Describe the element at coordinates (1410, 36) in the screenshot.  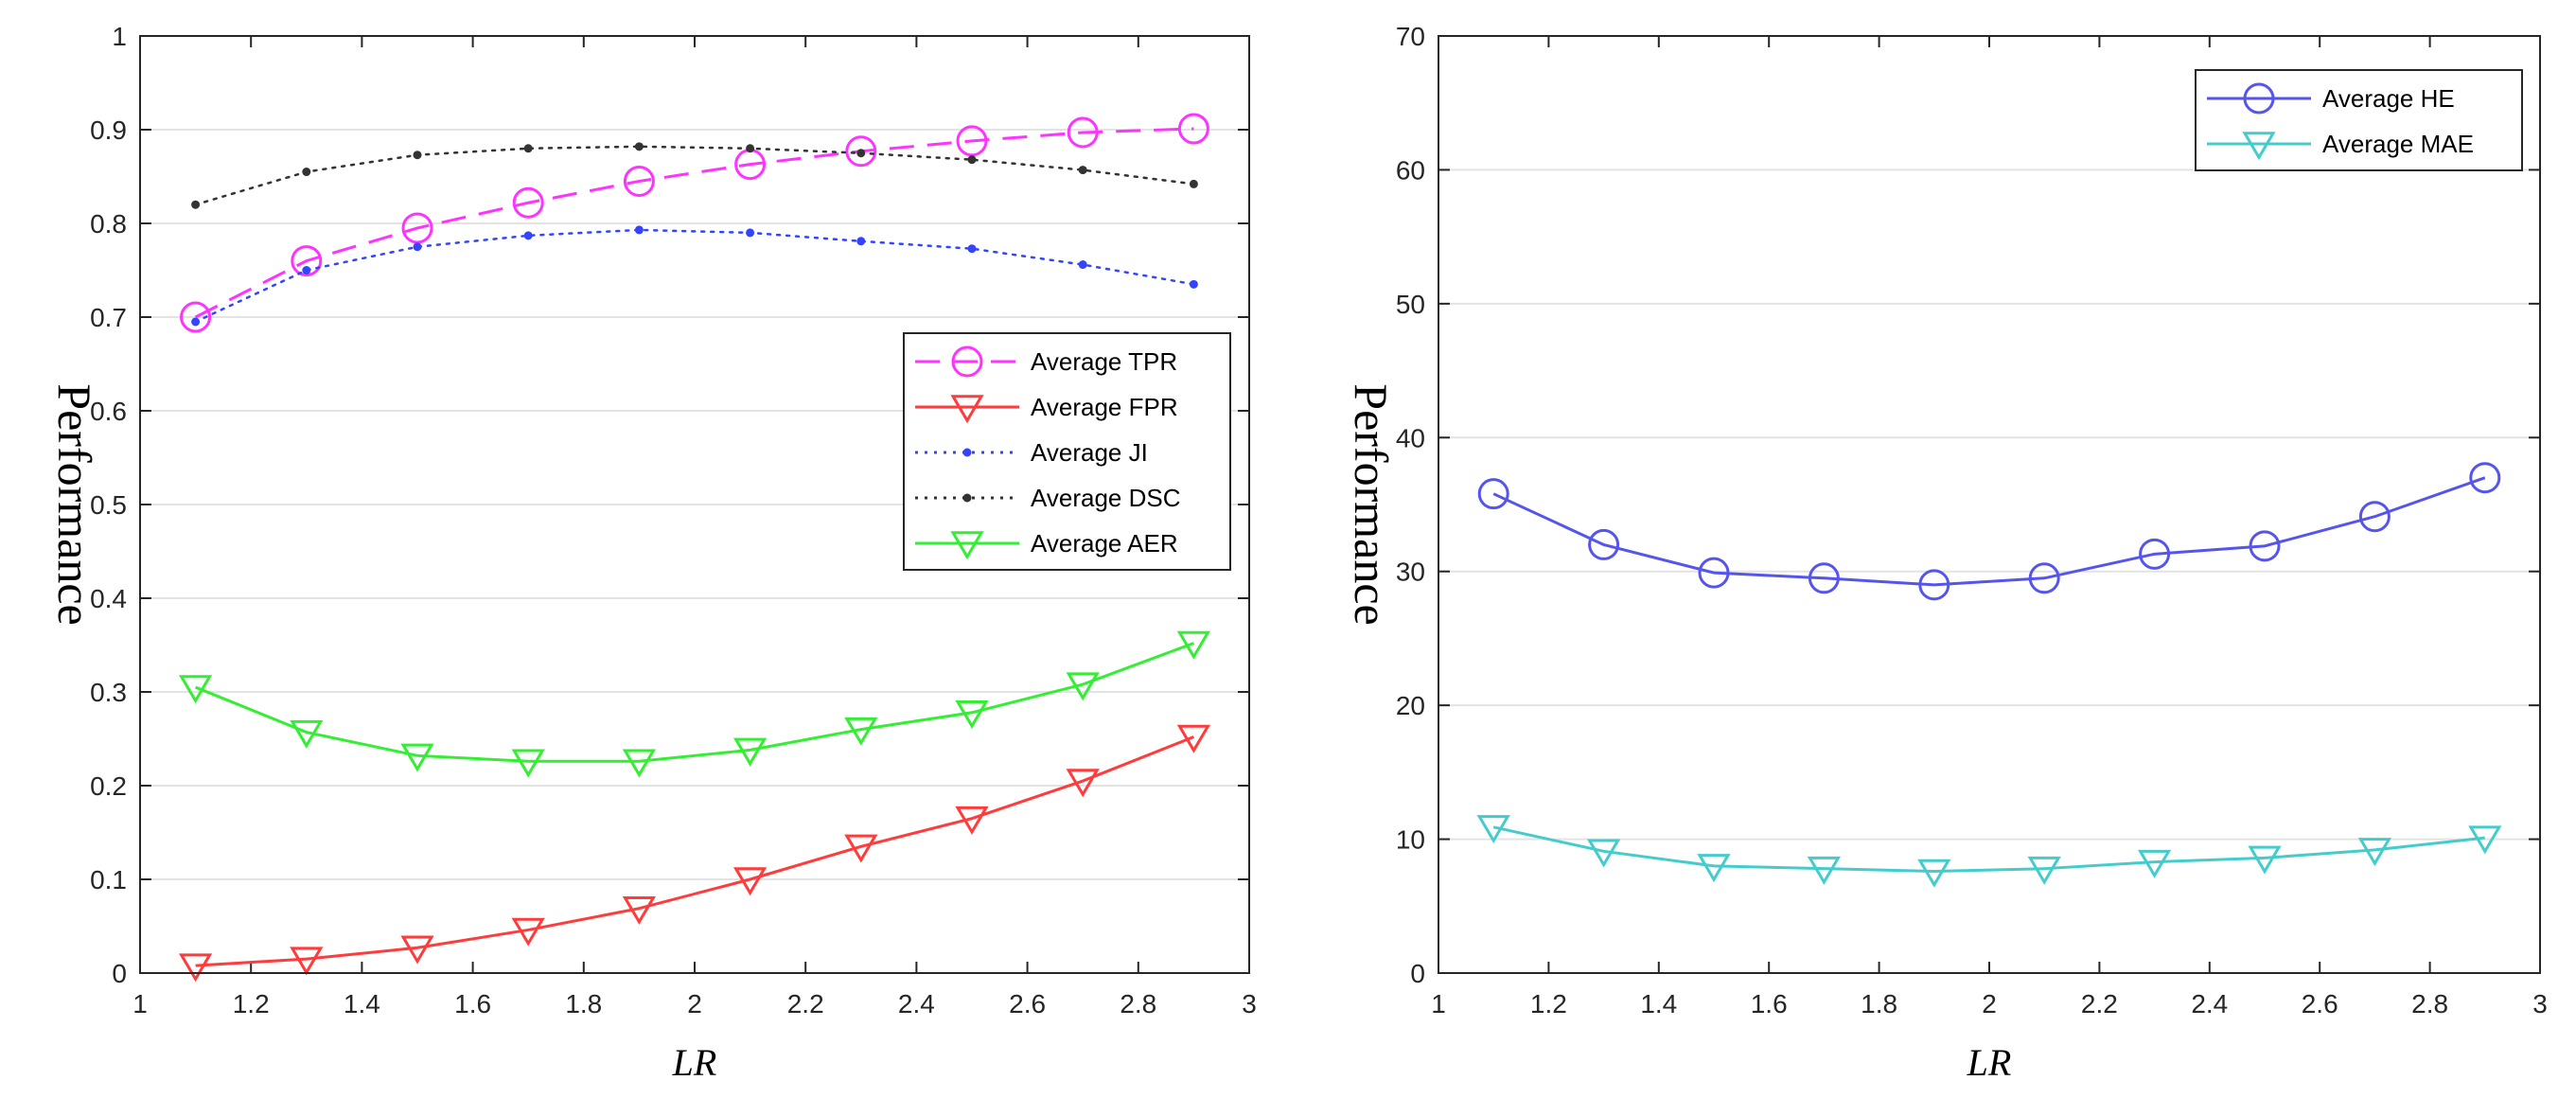
I see `y-tick-label: 70` at that location.